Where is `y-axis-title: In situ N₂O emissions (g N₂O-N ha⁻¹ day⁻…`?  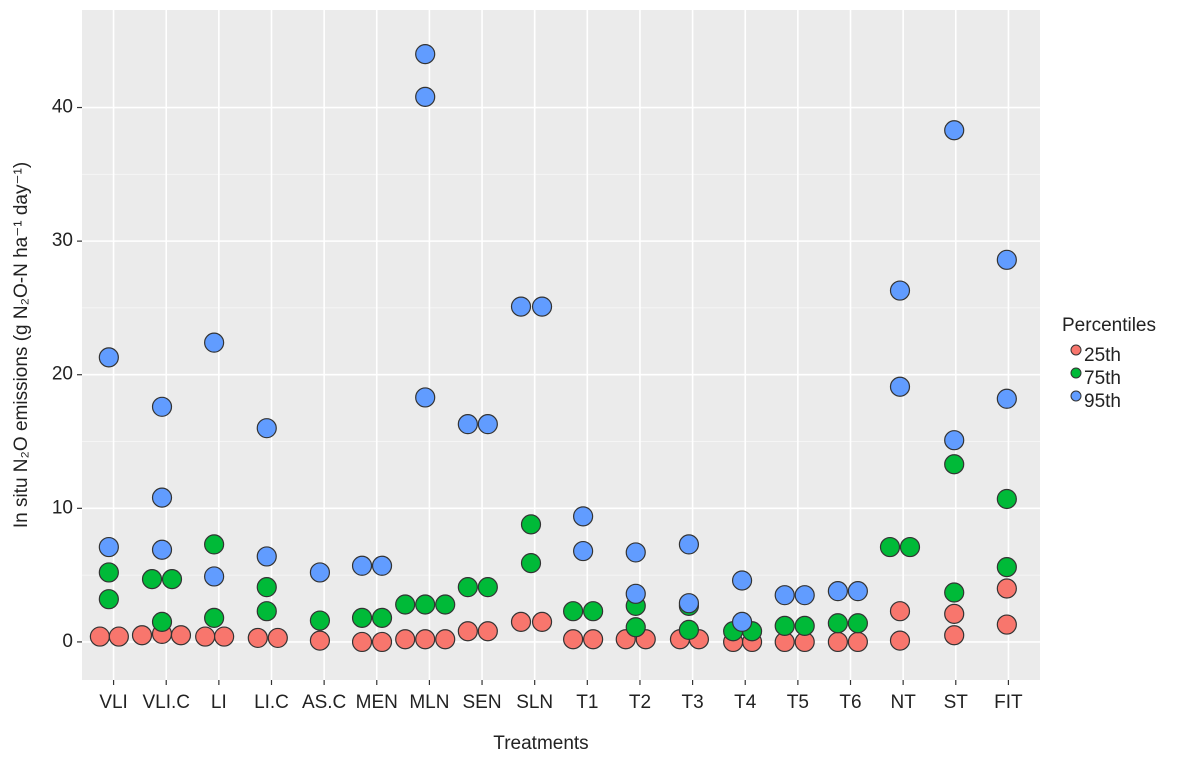 y-axis-title: In situ N₂O emissions (g N₂O-N ha⁻¹ day⁻… is located at coordinates (21, 345).